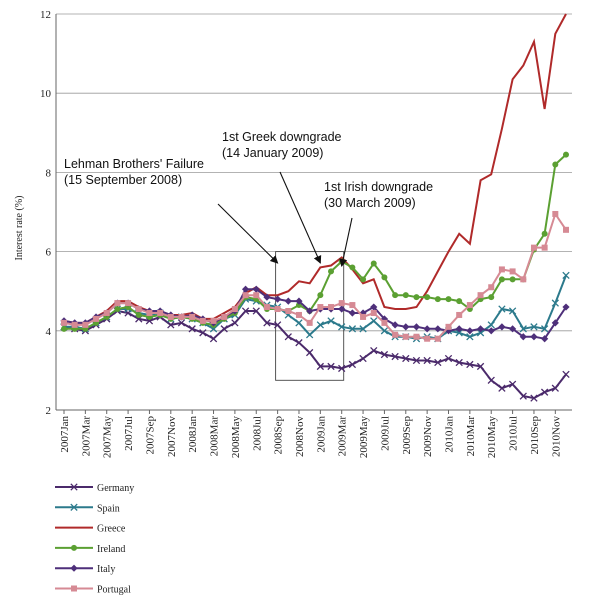 The height and width of the screenshot is (600, 603). I want to click on x-tick-label-2010May: 2010May, so click(492, 437).